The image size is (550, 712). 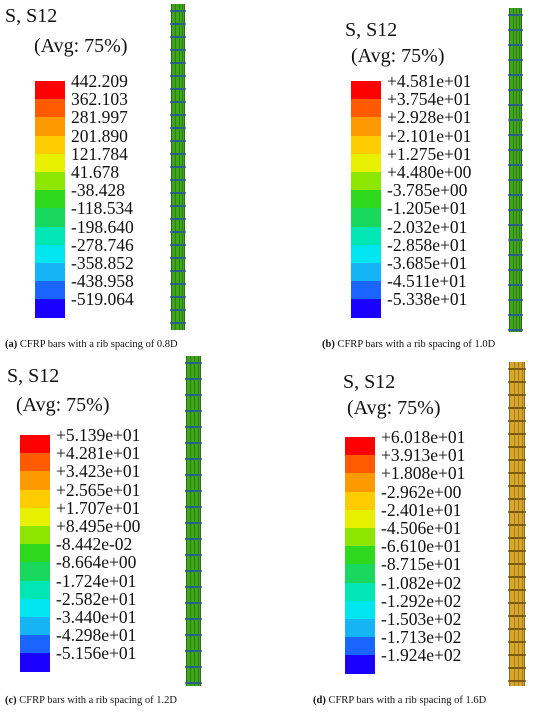 I want to click on legend-value: 41.678, so click(x=95, y=172).